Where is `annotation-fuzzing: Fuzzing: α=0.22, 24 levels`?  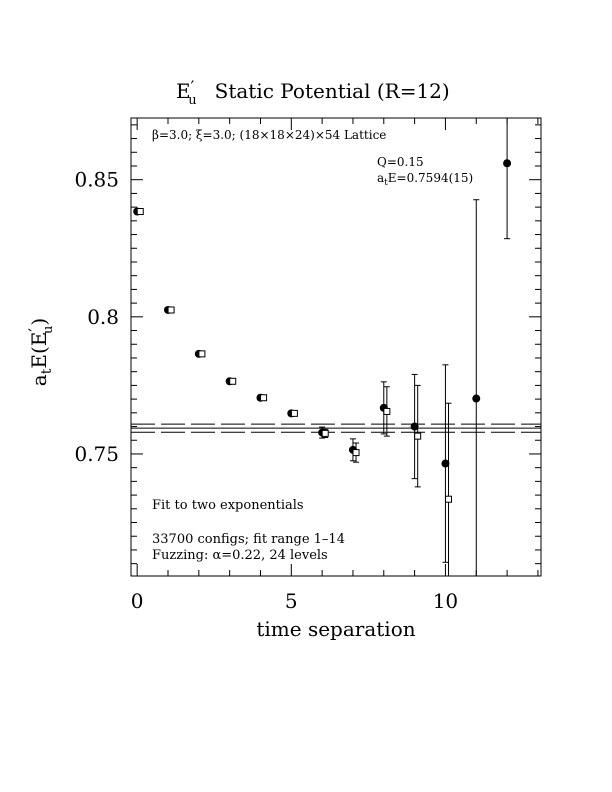
annotation-fuzzing: Fuzzing: α=0.22, 24 levels is located at coordinates (240, 555).